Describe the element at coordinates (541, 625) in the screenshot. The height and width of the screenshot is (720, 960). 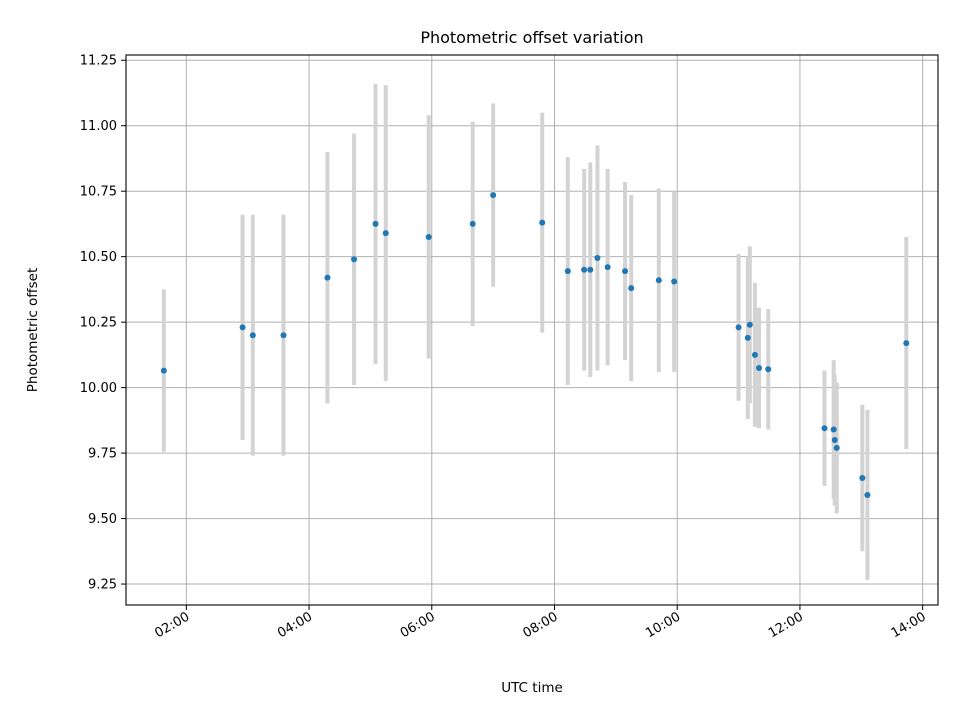
I see `x-tick-label: 08:00` at that location.